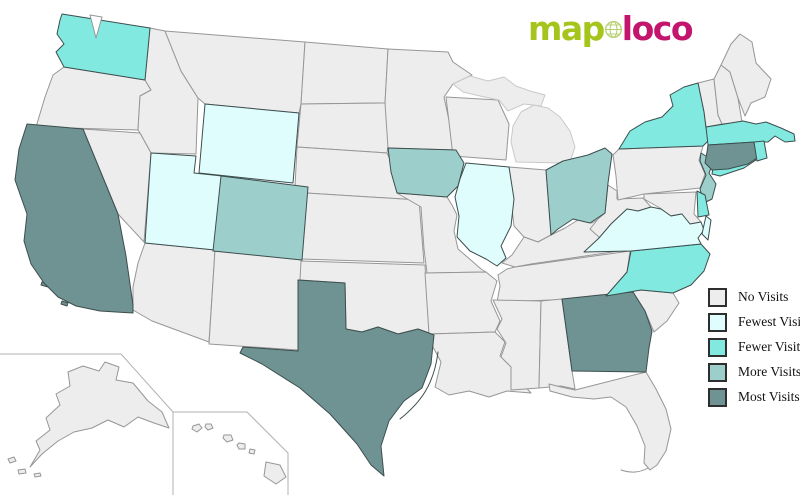 The height and width of the screenshot is (495, 800). What do you see at coordinates (239, 454) in the screenshot?
I see `state-HI` at bounding box center [239, 454].